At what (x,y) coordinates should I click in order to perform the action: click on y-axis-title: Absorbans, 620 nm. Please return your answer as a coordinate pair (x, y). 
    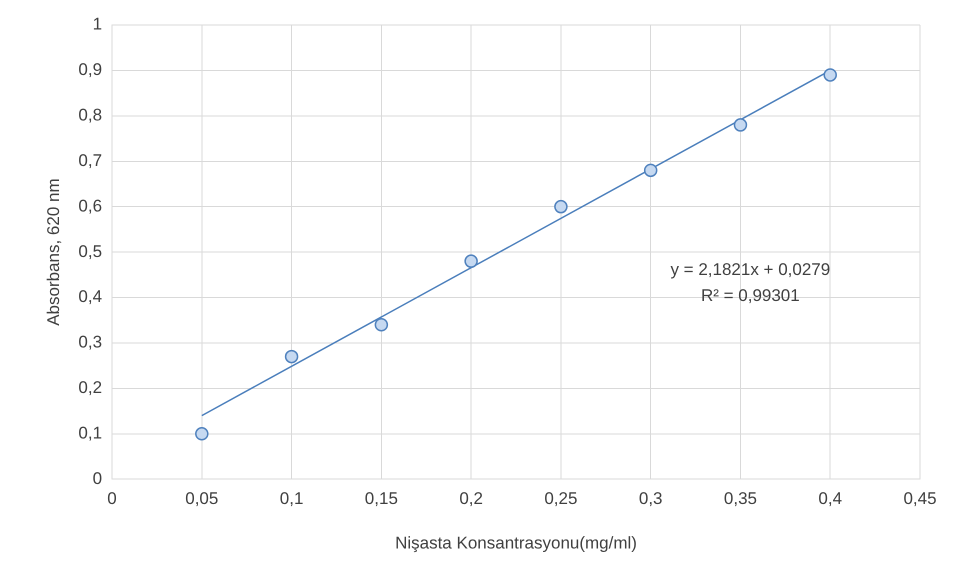
    Looking at the image, I should click on (53, 252).